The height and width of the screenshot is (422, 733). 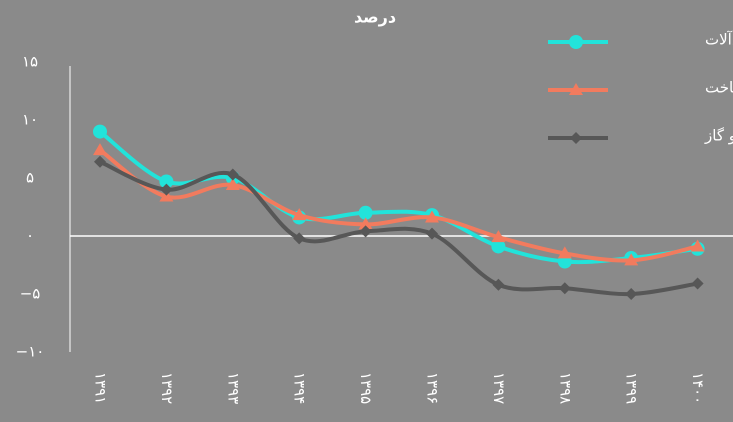 I want to click on y-tick-label: ۵, so click(x=30, y=178).